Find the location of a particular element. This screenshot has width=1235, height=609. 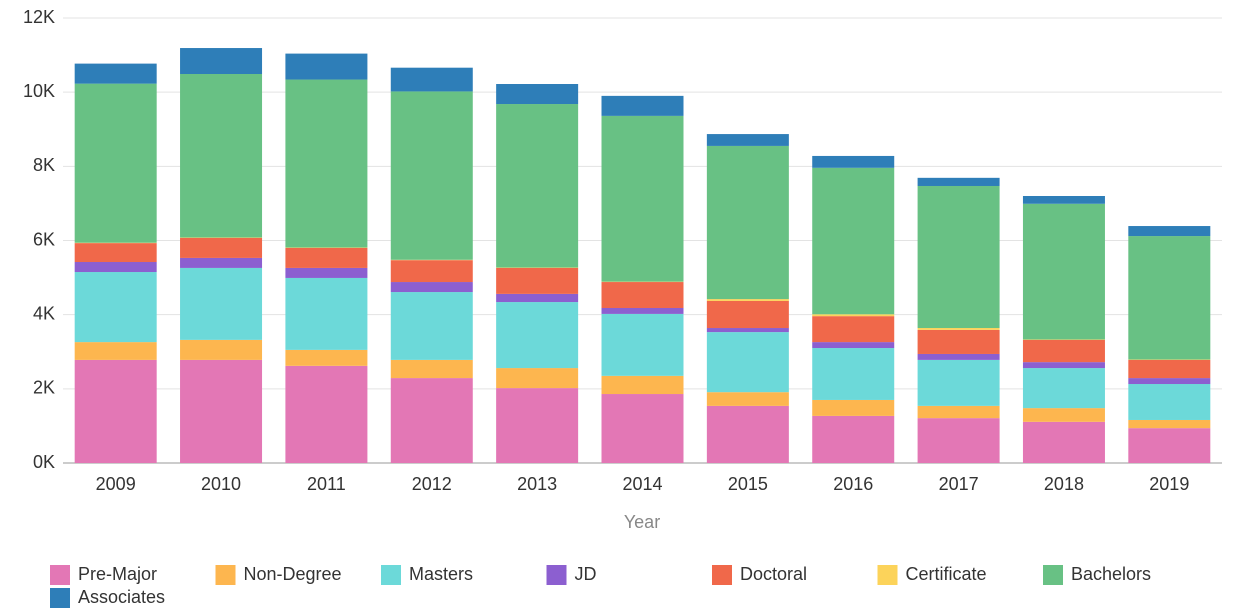

x-axis-label: Year is located at coordinates (642, 522).